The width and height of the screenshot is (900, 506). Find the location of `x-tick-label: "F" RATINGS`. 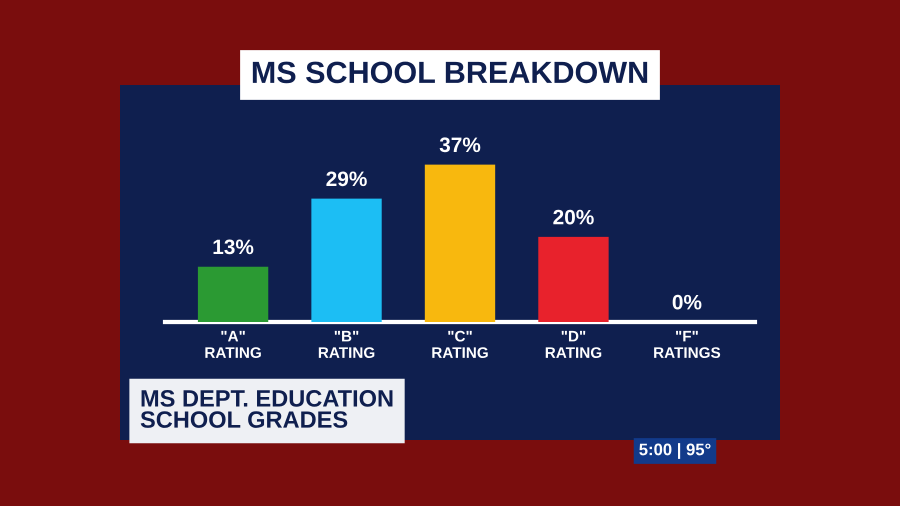

x-tick-label: "F" RATINGS is located at coordinates (687, 344).